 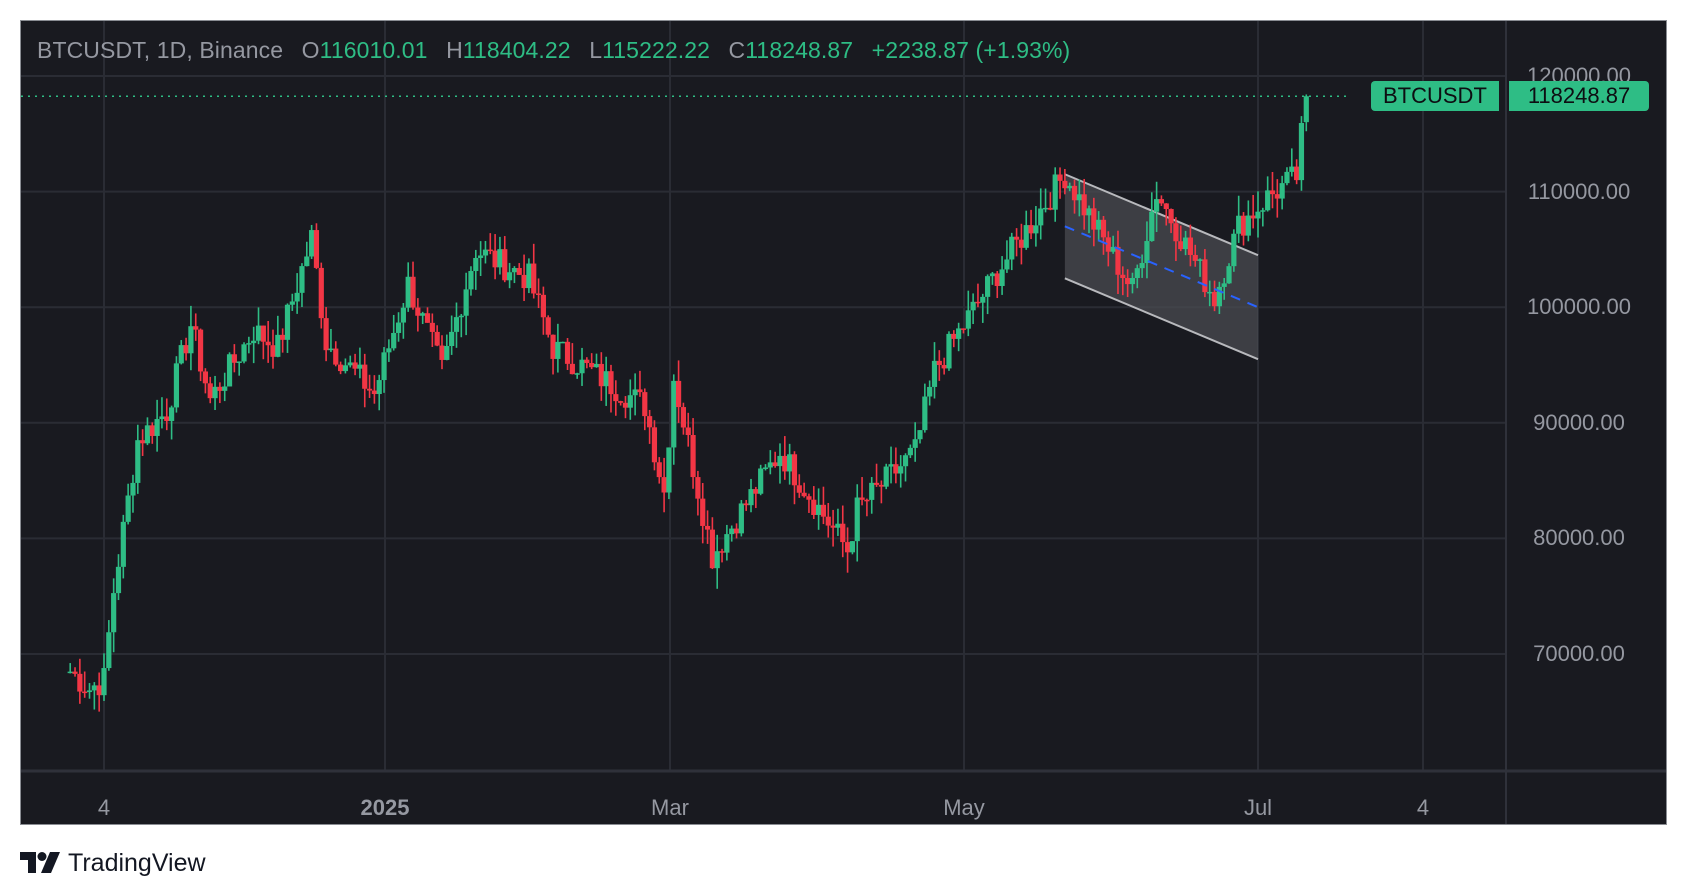 What do you see at coordinates (1579, 191) in the screenshot?
I see `price-tick-label: 110000.00` at bounding box center [1579, 191].